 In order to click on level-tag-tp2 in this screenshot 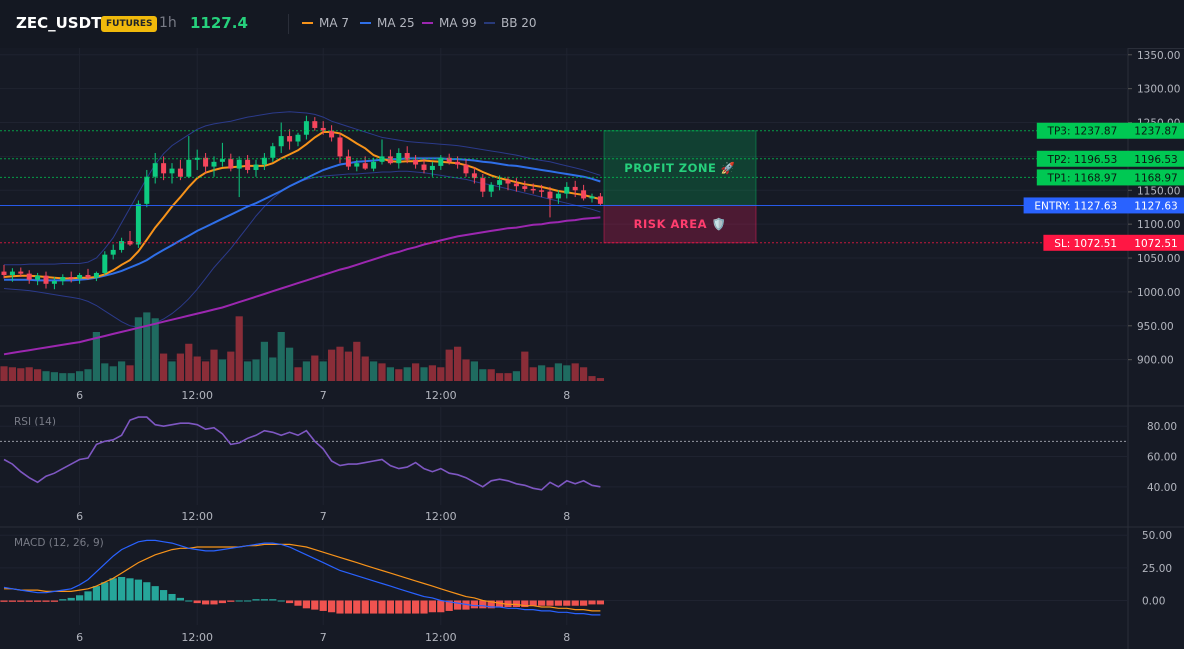, I will do `click(1082, 158)`.